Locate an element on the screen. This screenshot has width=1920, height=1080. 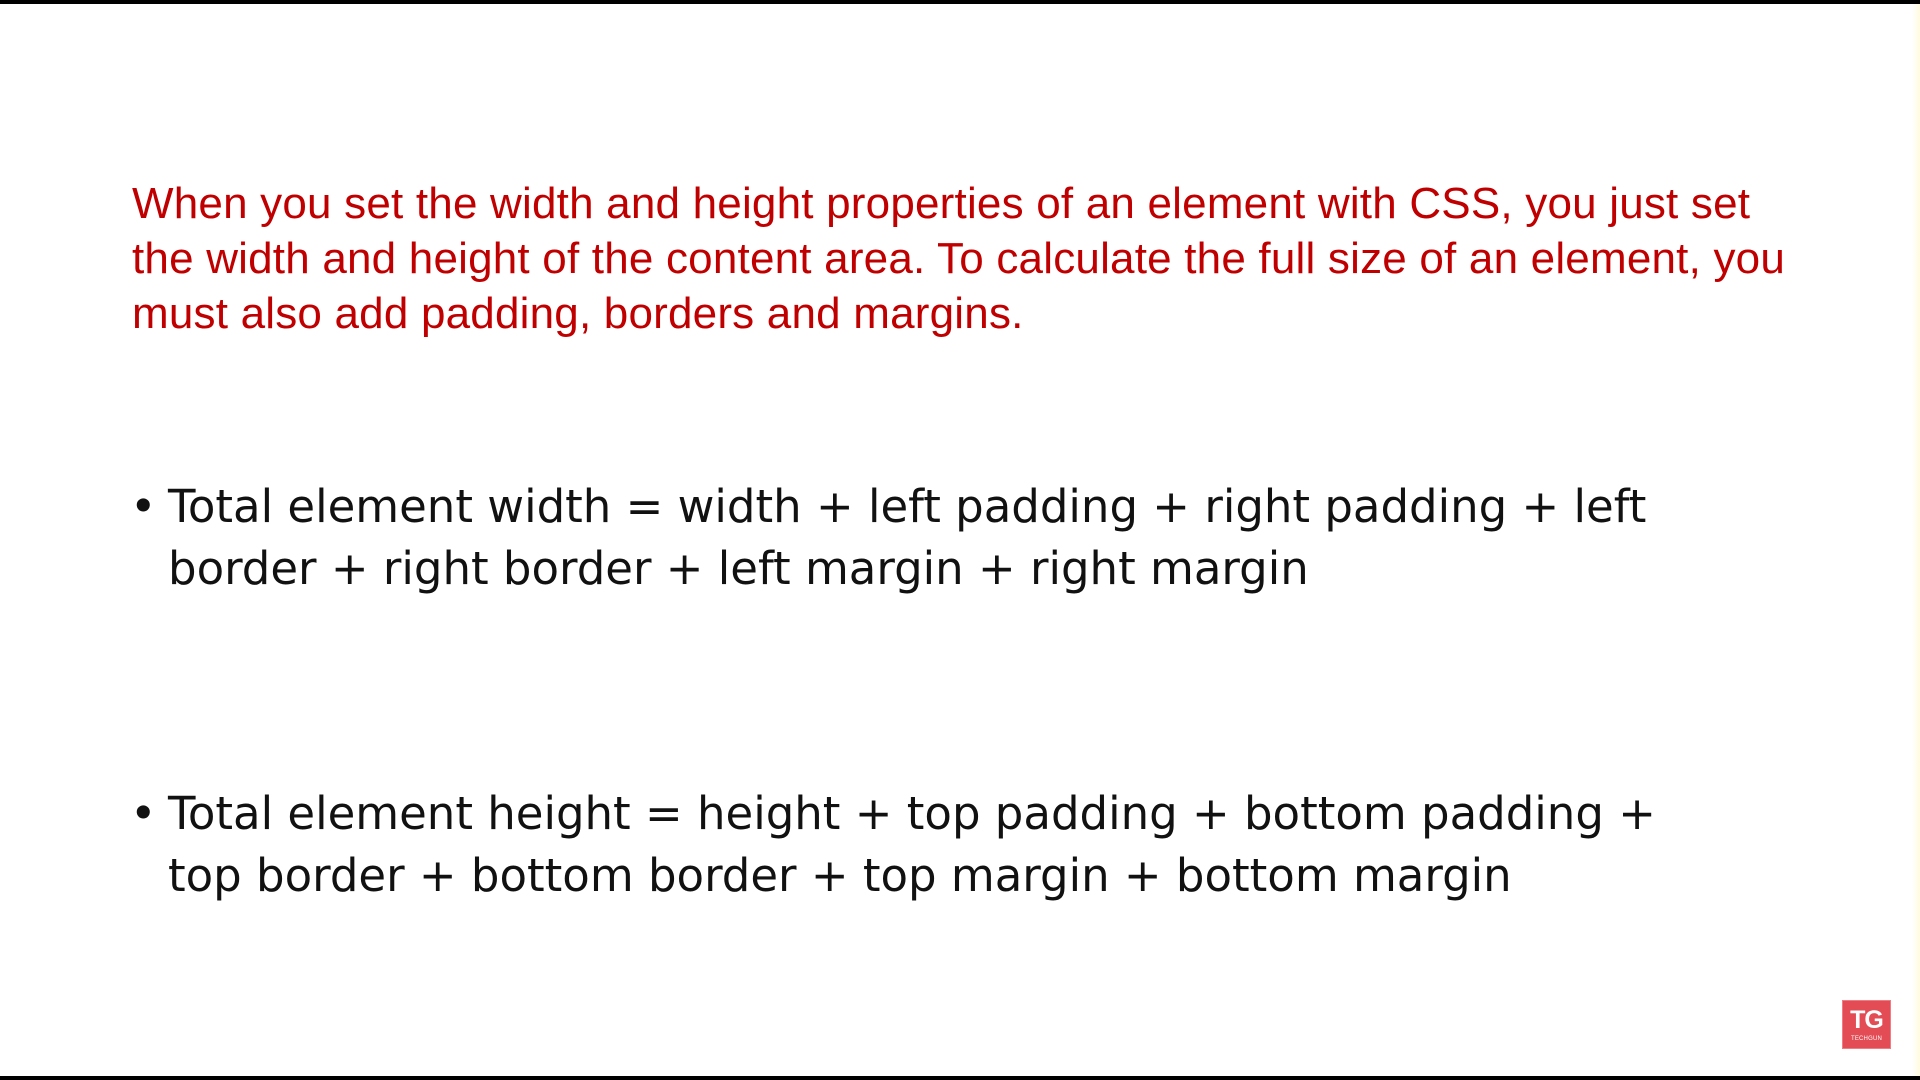
logo-subtext: TECHGUN is located at coordinates (1866, 1039).